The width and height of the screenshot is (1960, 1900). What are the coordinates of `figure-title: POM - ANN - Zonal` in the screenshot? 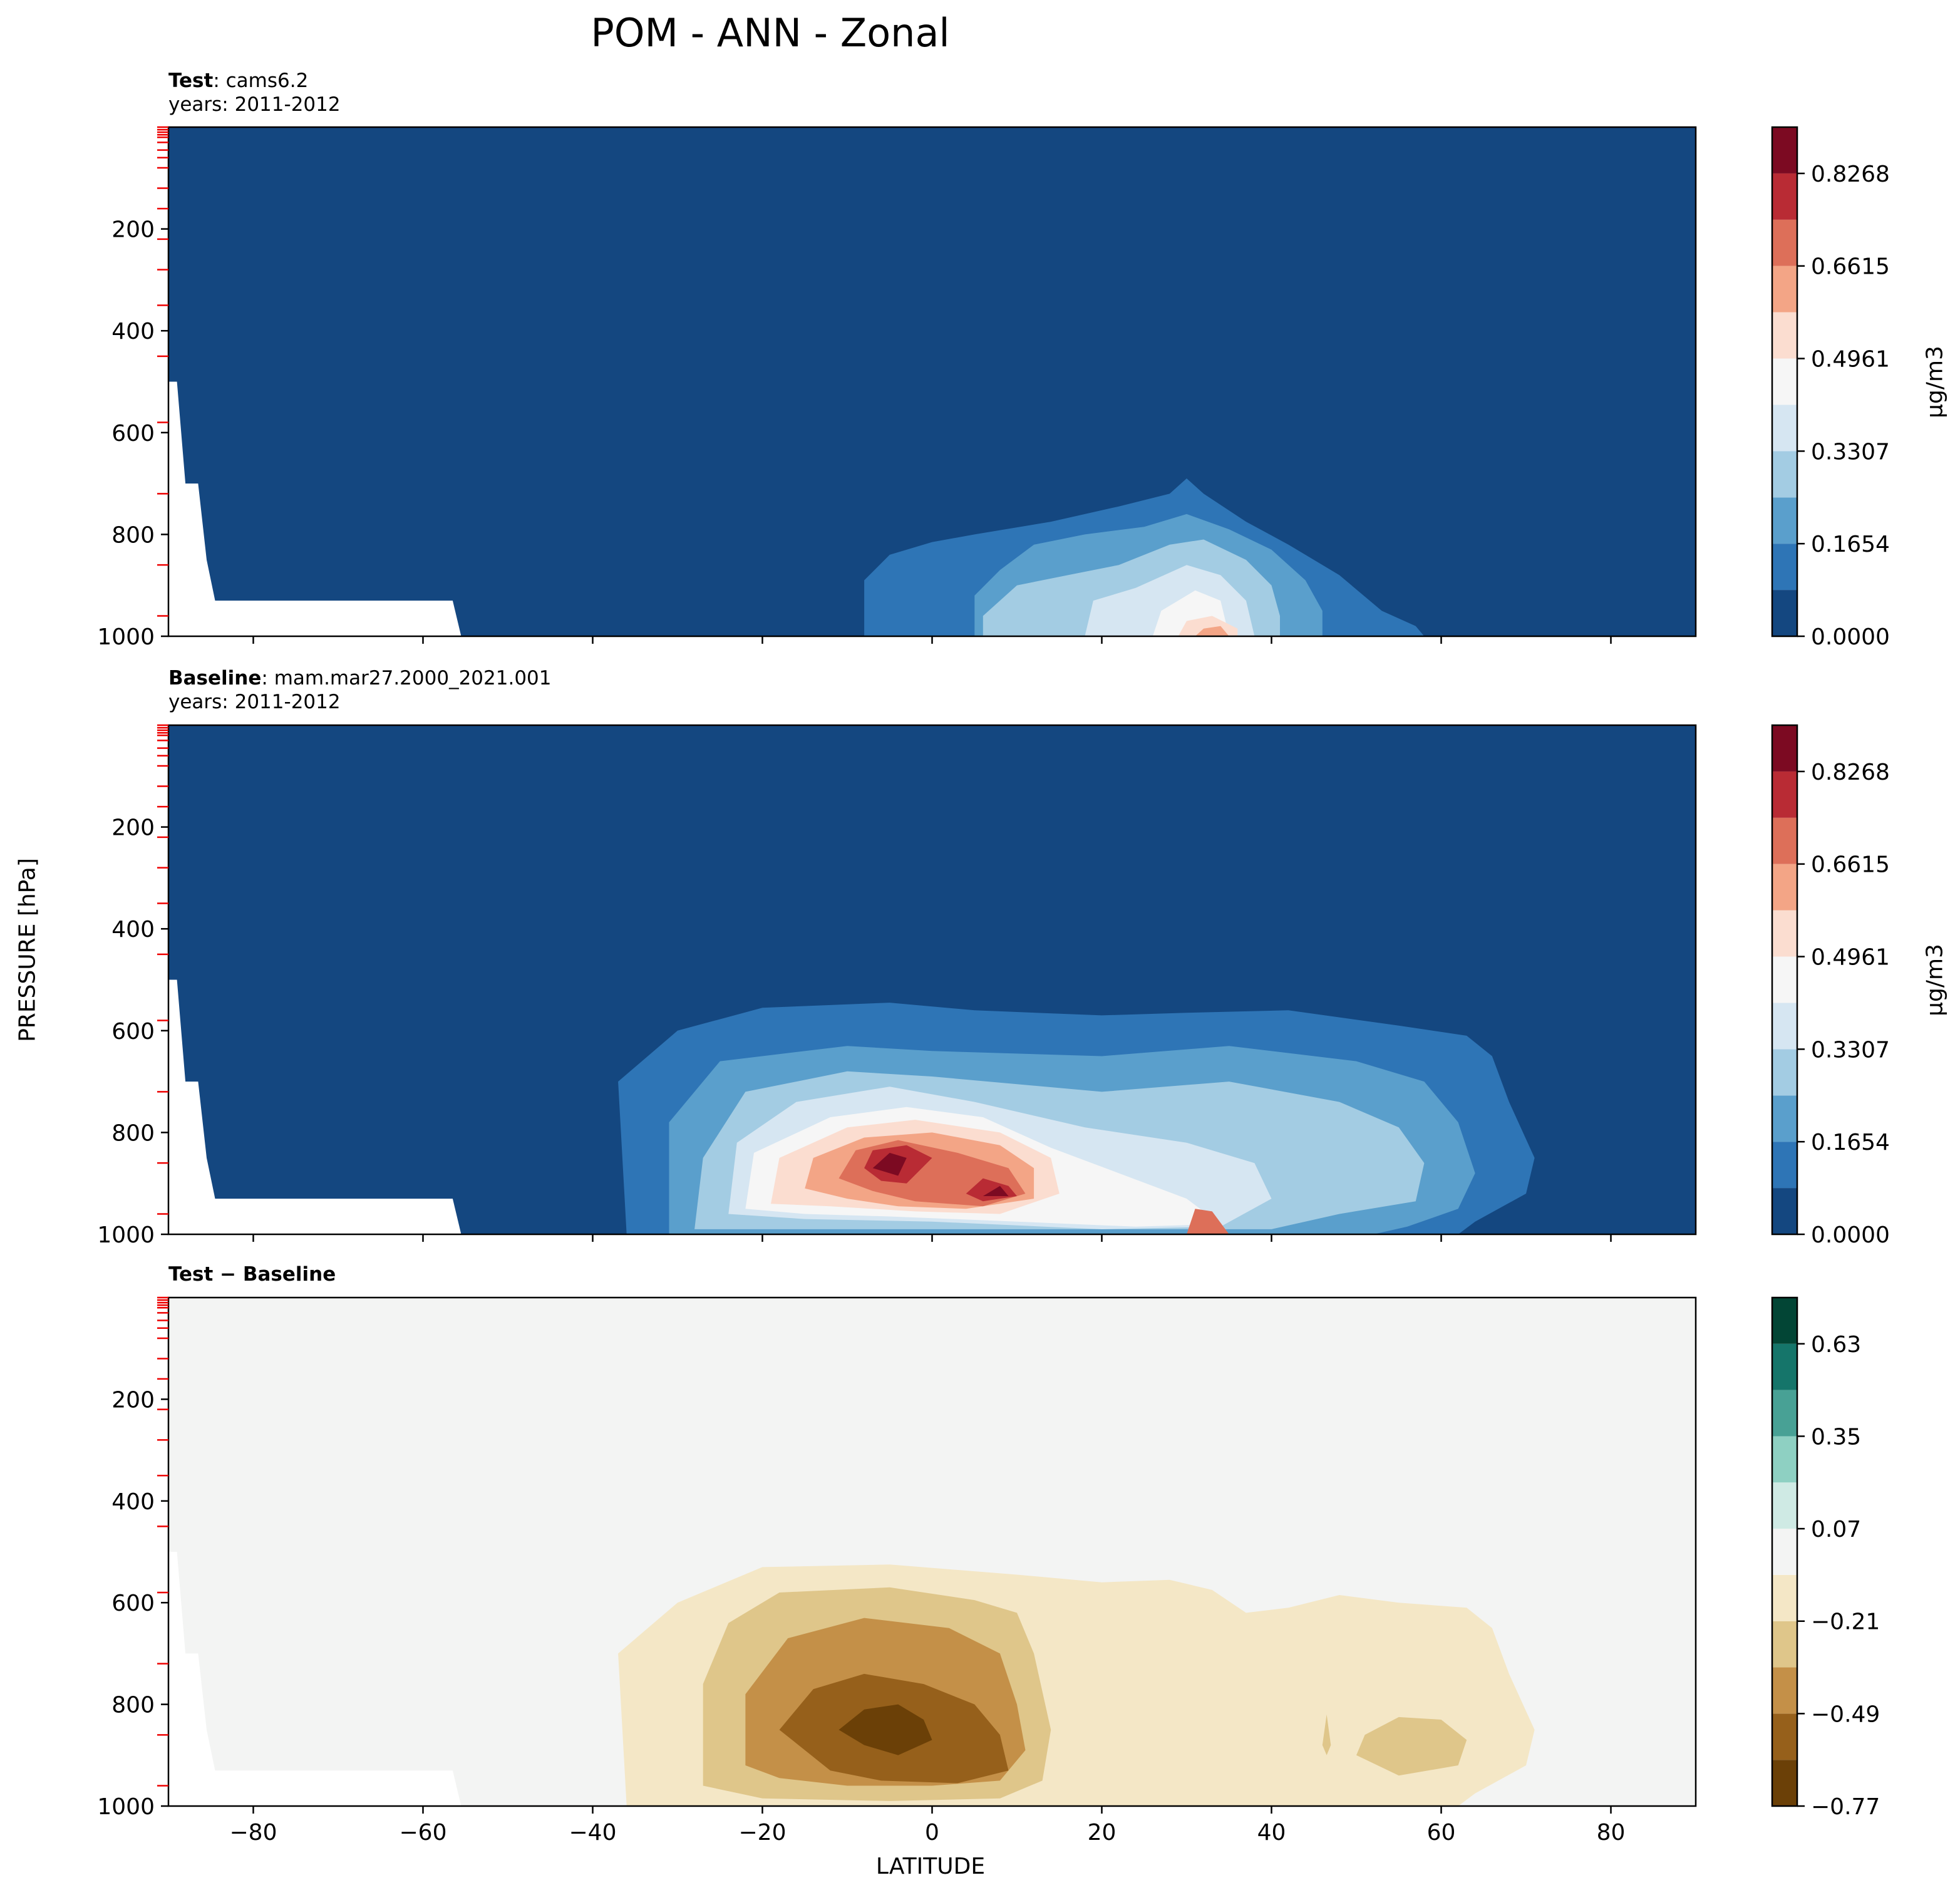 It's located at (771, 33).